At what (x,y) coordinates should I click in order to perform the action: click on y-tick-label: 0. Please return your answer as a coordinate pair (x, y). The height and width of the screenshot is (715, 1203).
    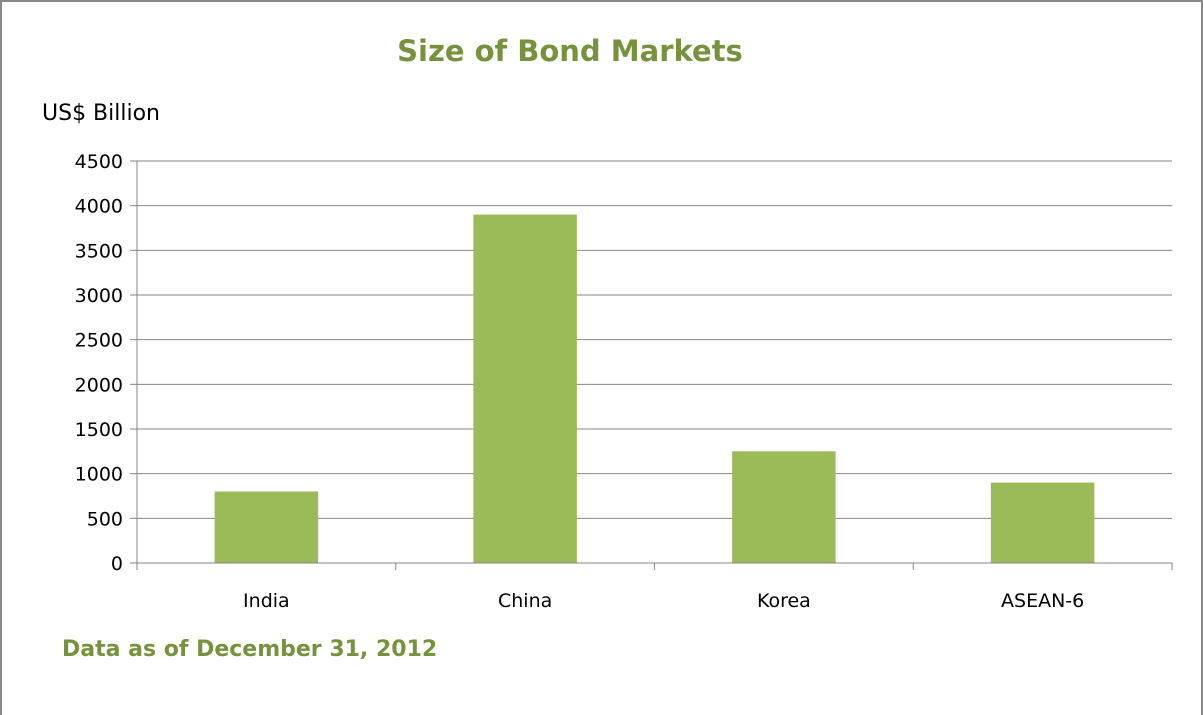
    Looking at the image, I should click on (117, 564).